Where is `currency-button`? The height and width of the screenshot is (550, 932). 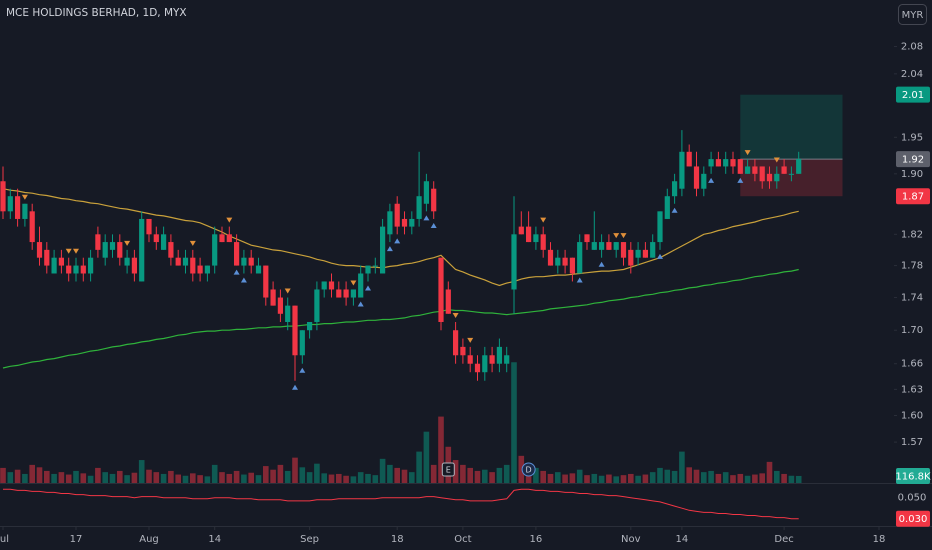
currency-button is located at coordinates (912, 14).